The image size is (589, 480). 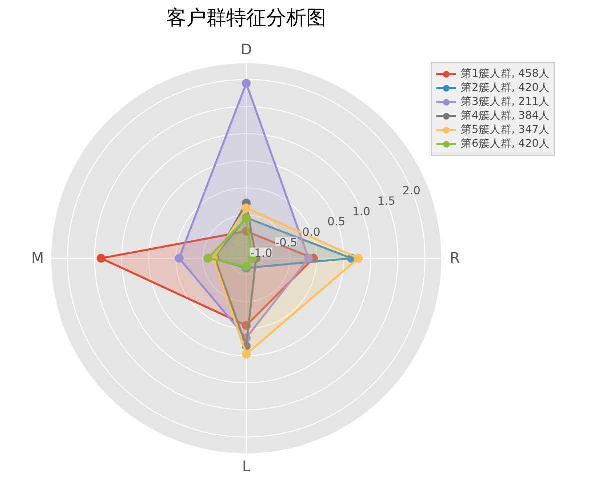 What do you see at coordinates (505, 144) in the screenshot?
I see `legend-label: 第6簇人群, 420人` at bounding box center [505, 144].